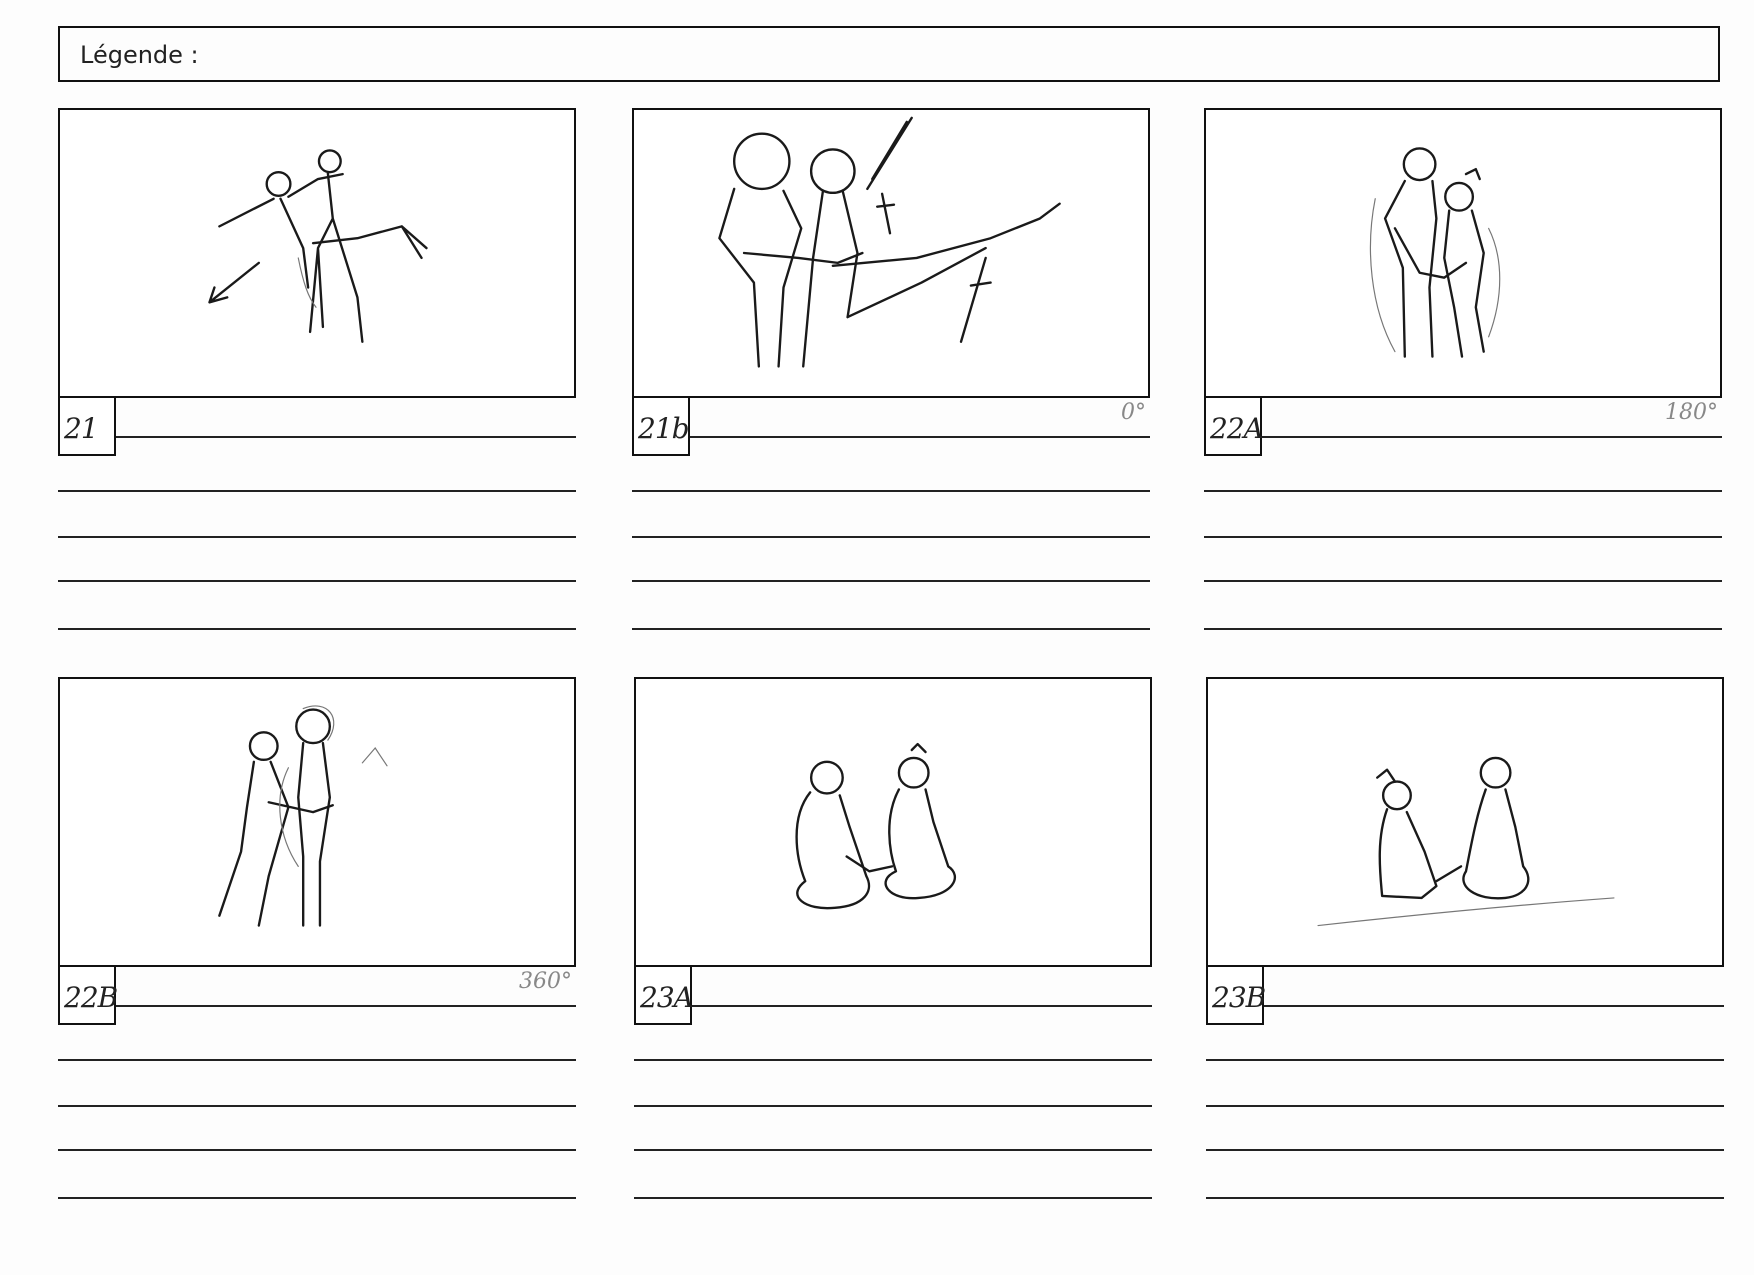 The height and width of the screenshot is (1275, 1754). What do you see at coordinates (303, 816) in the screenshot?
I see `sketch-couple-standing-spin` at bounding box center [303, 816].